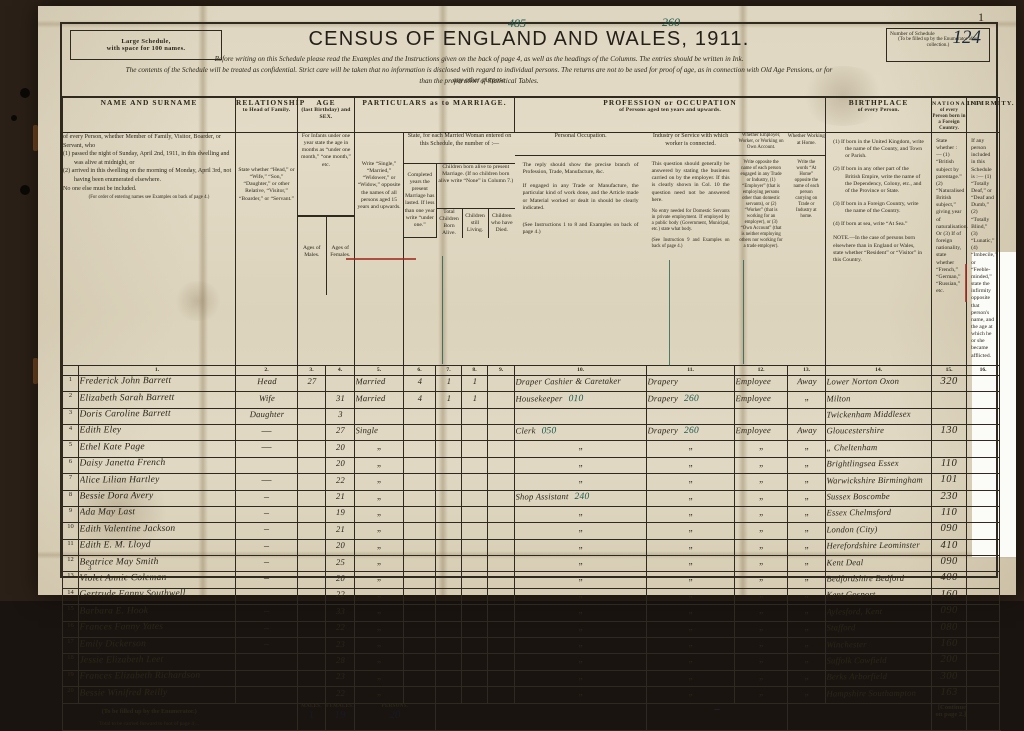 Image resolution: width=1024 pixels, height=731 pixels. I want to click on cell-relationship: Head, so click(266, 383).